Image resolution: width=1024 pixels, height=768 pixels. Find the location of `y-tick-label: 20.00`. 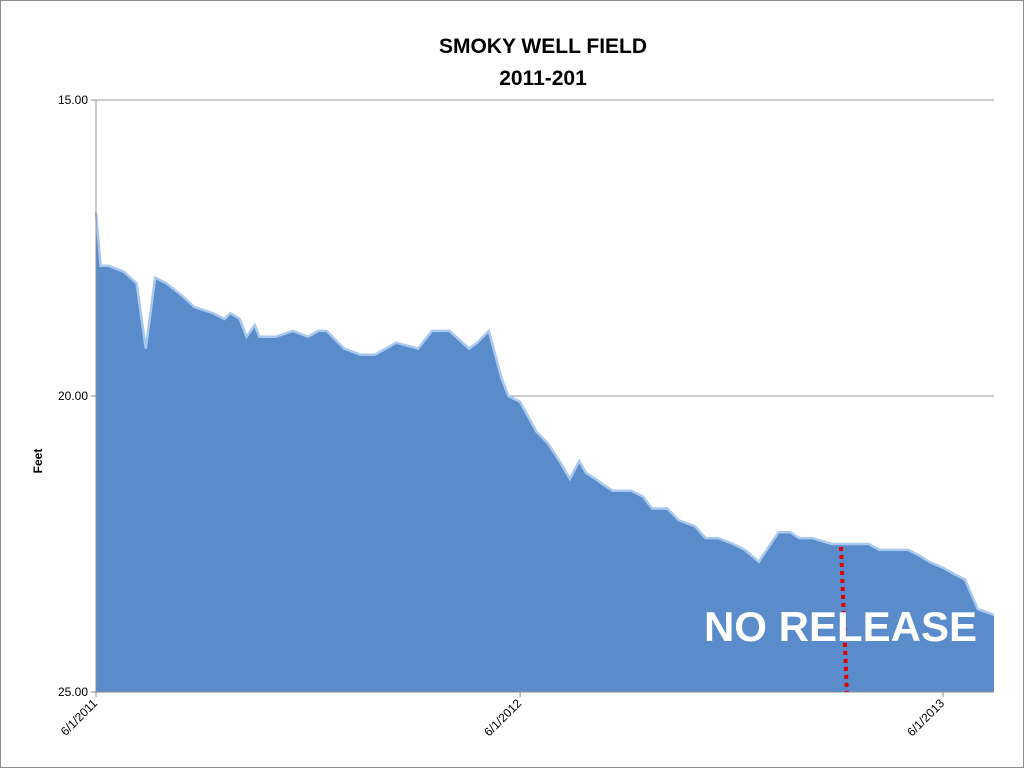

y-tick-label: 20.00 is located at coordinates (73, 396).